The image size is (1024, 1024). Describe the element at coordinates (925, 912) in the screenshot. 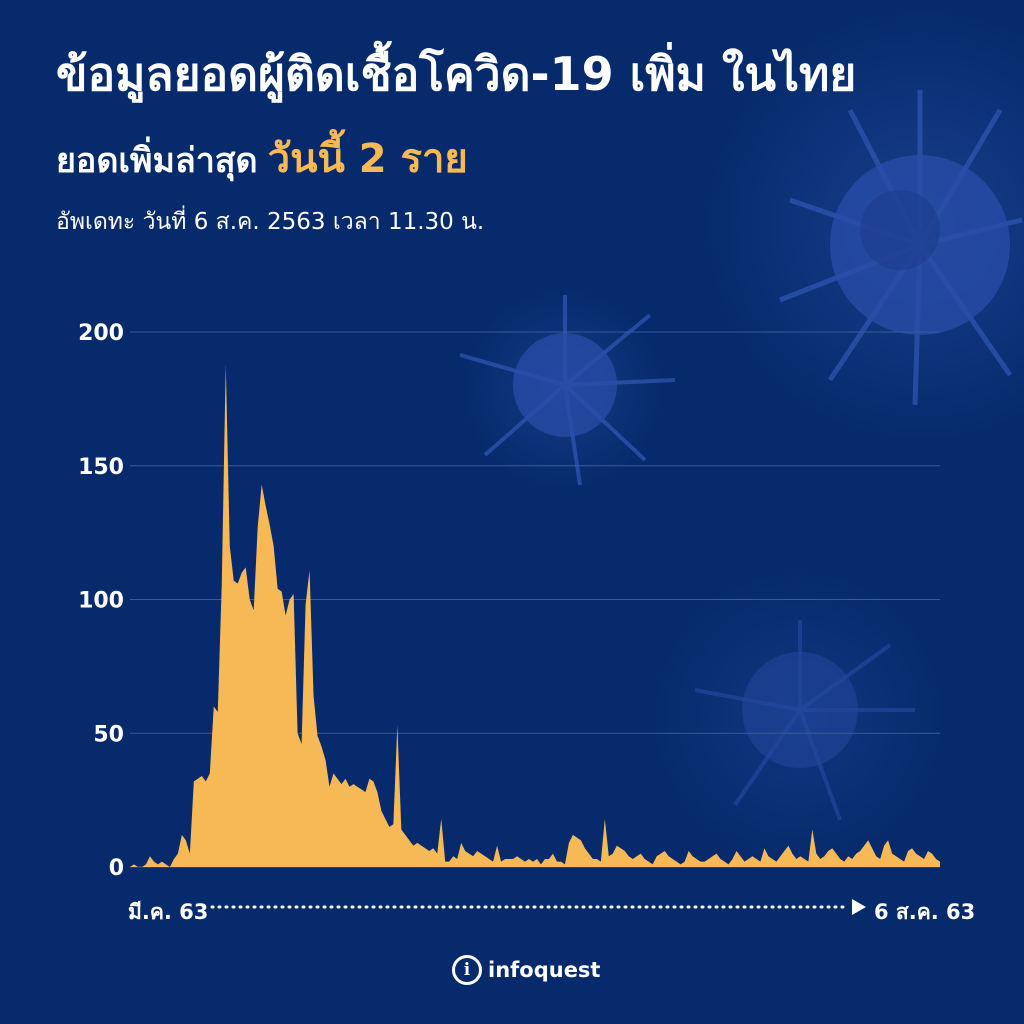

I see `x-axis-end-label: 6 ส.ค. 63` at that location.